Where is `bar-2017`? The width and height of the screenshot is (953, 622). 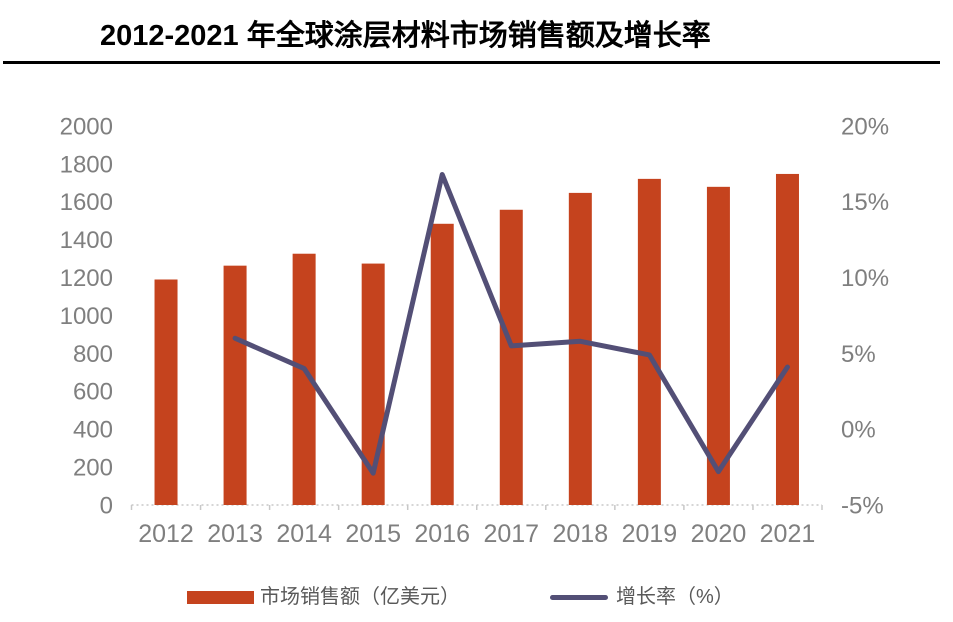
bar-2017 is located at coordinates (511, 357).